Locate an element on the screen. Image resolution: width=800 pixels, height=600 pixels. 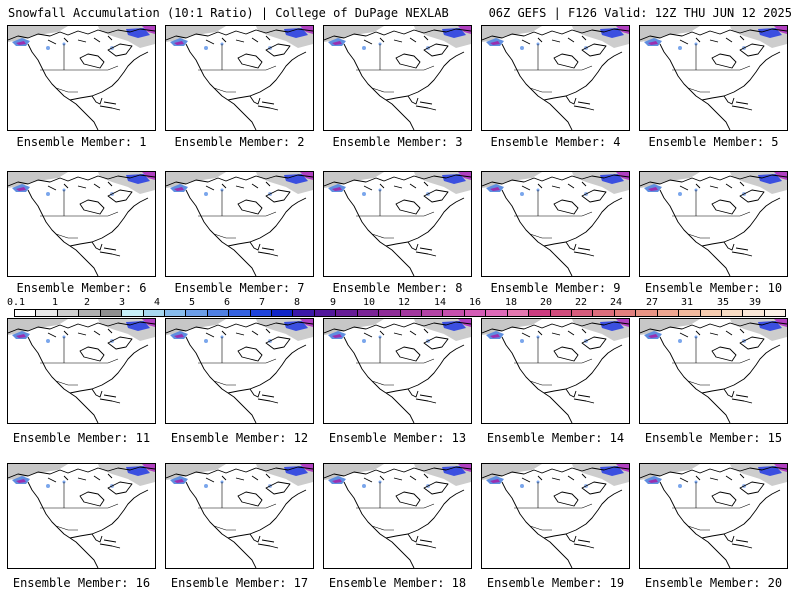
colorbar-tick-label: 20 is located at coordinates (546, 302).